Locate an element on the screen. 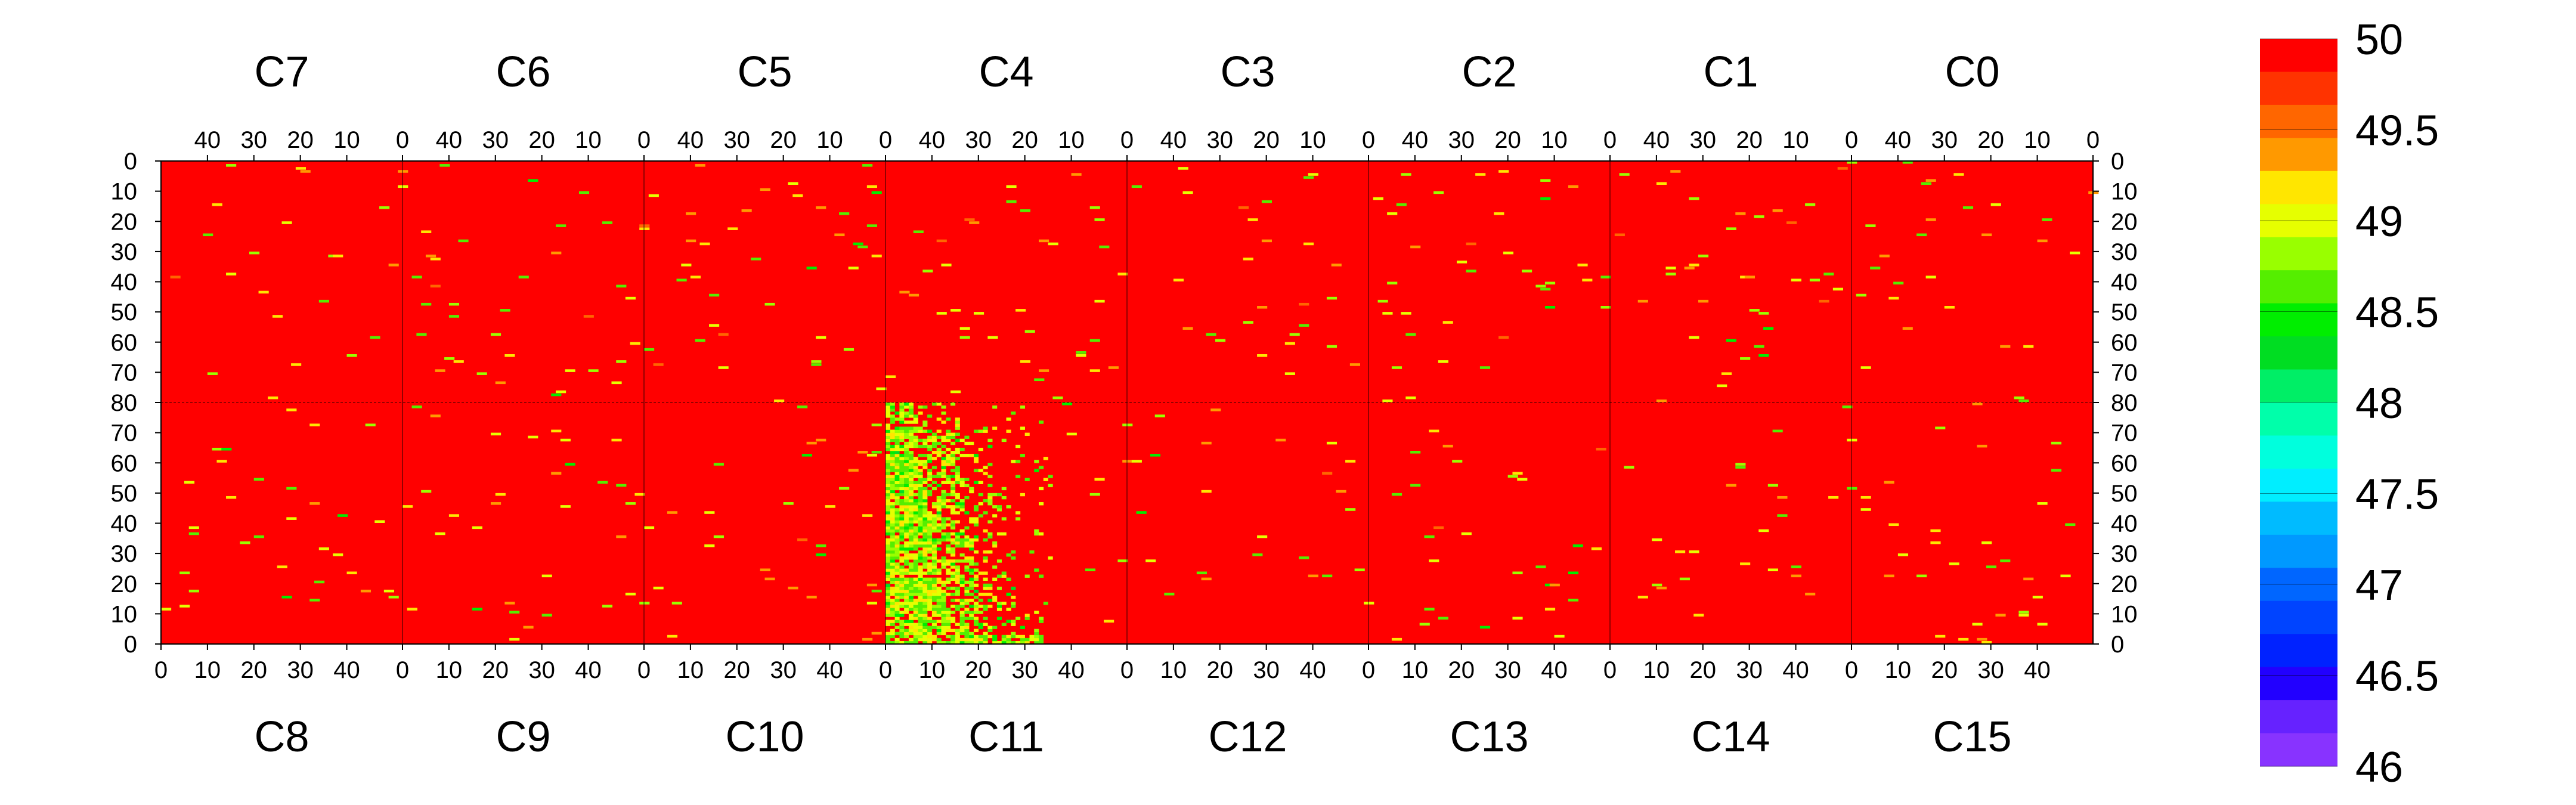 The height and width of the screenshot is (805, 2576). y-tick-label-left: 40 is located at coordinates (124, 283).